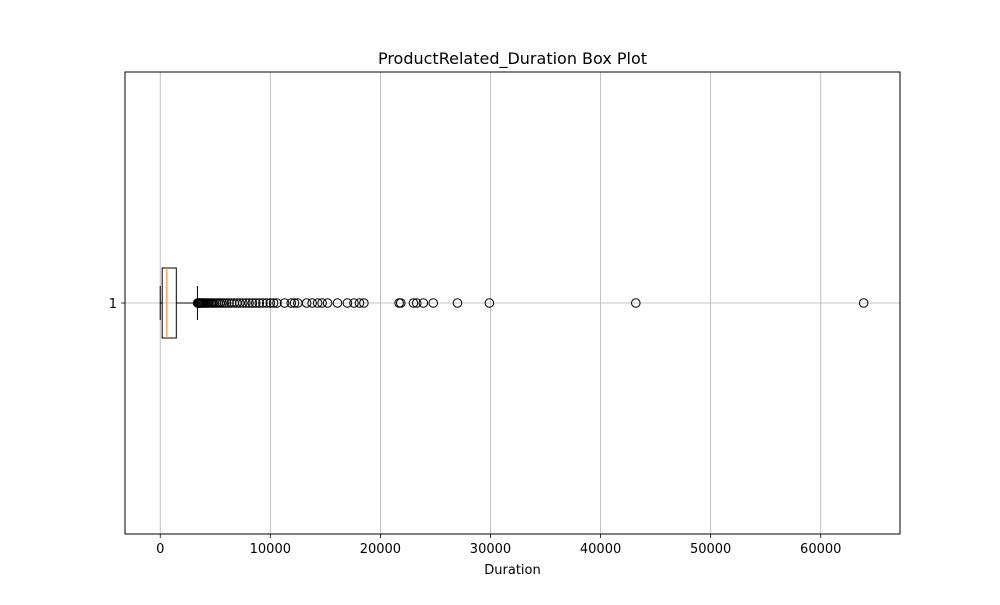 This screenshot has width=1000, height=605. I want to click on x-tick-label: 50000, so click(710, 549).